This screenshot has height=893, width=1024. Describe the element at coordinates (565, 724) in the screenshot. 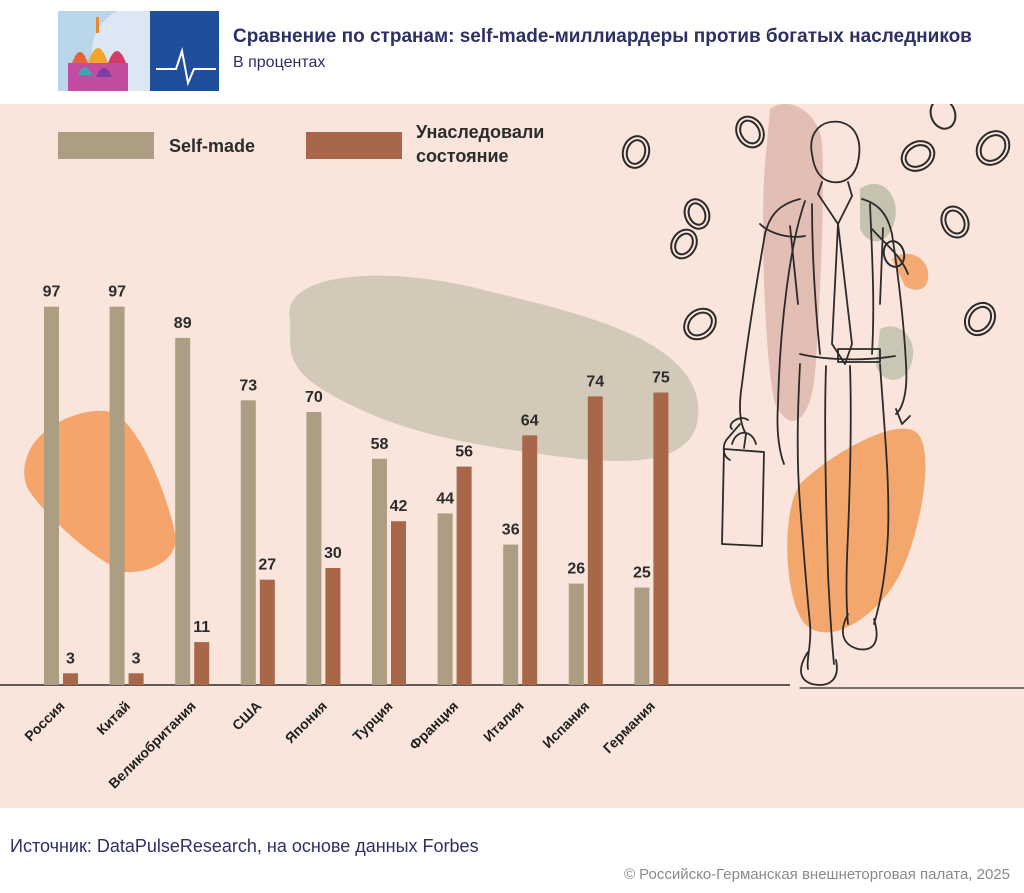

I see `category-label-8: Испания` at that location.